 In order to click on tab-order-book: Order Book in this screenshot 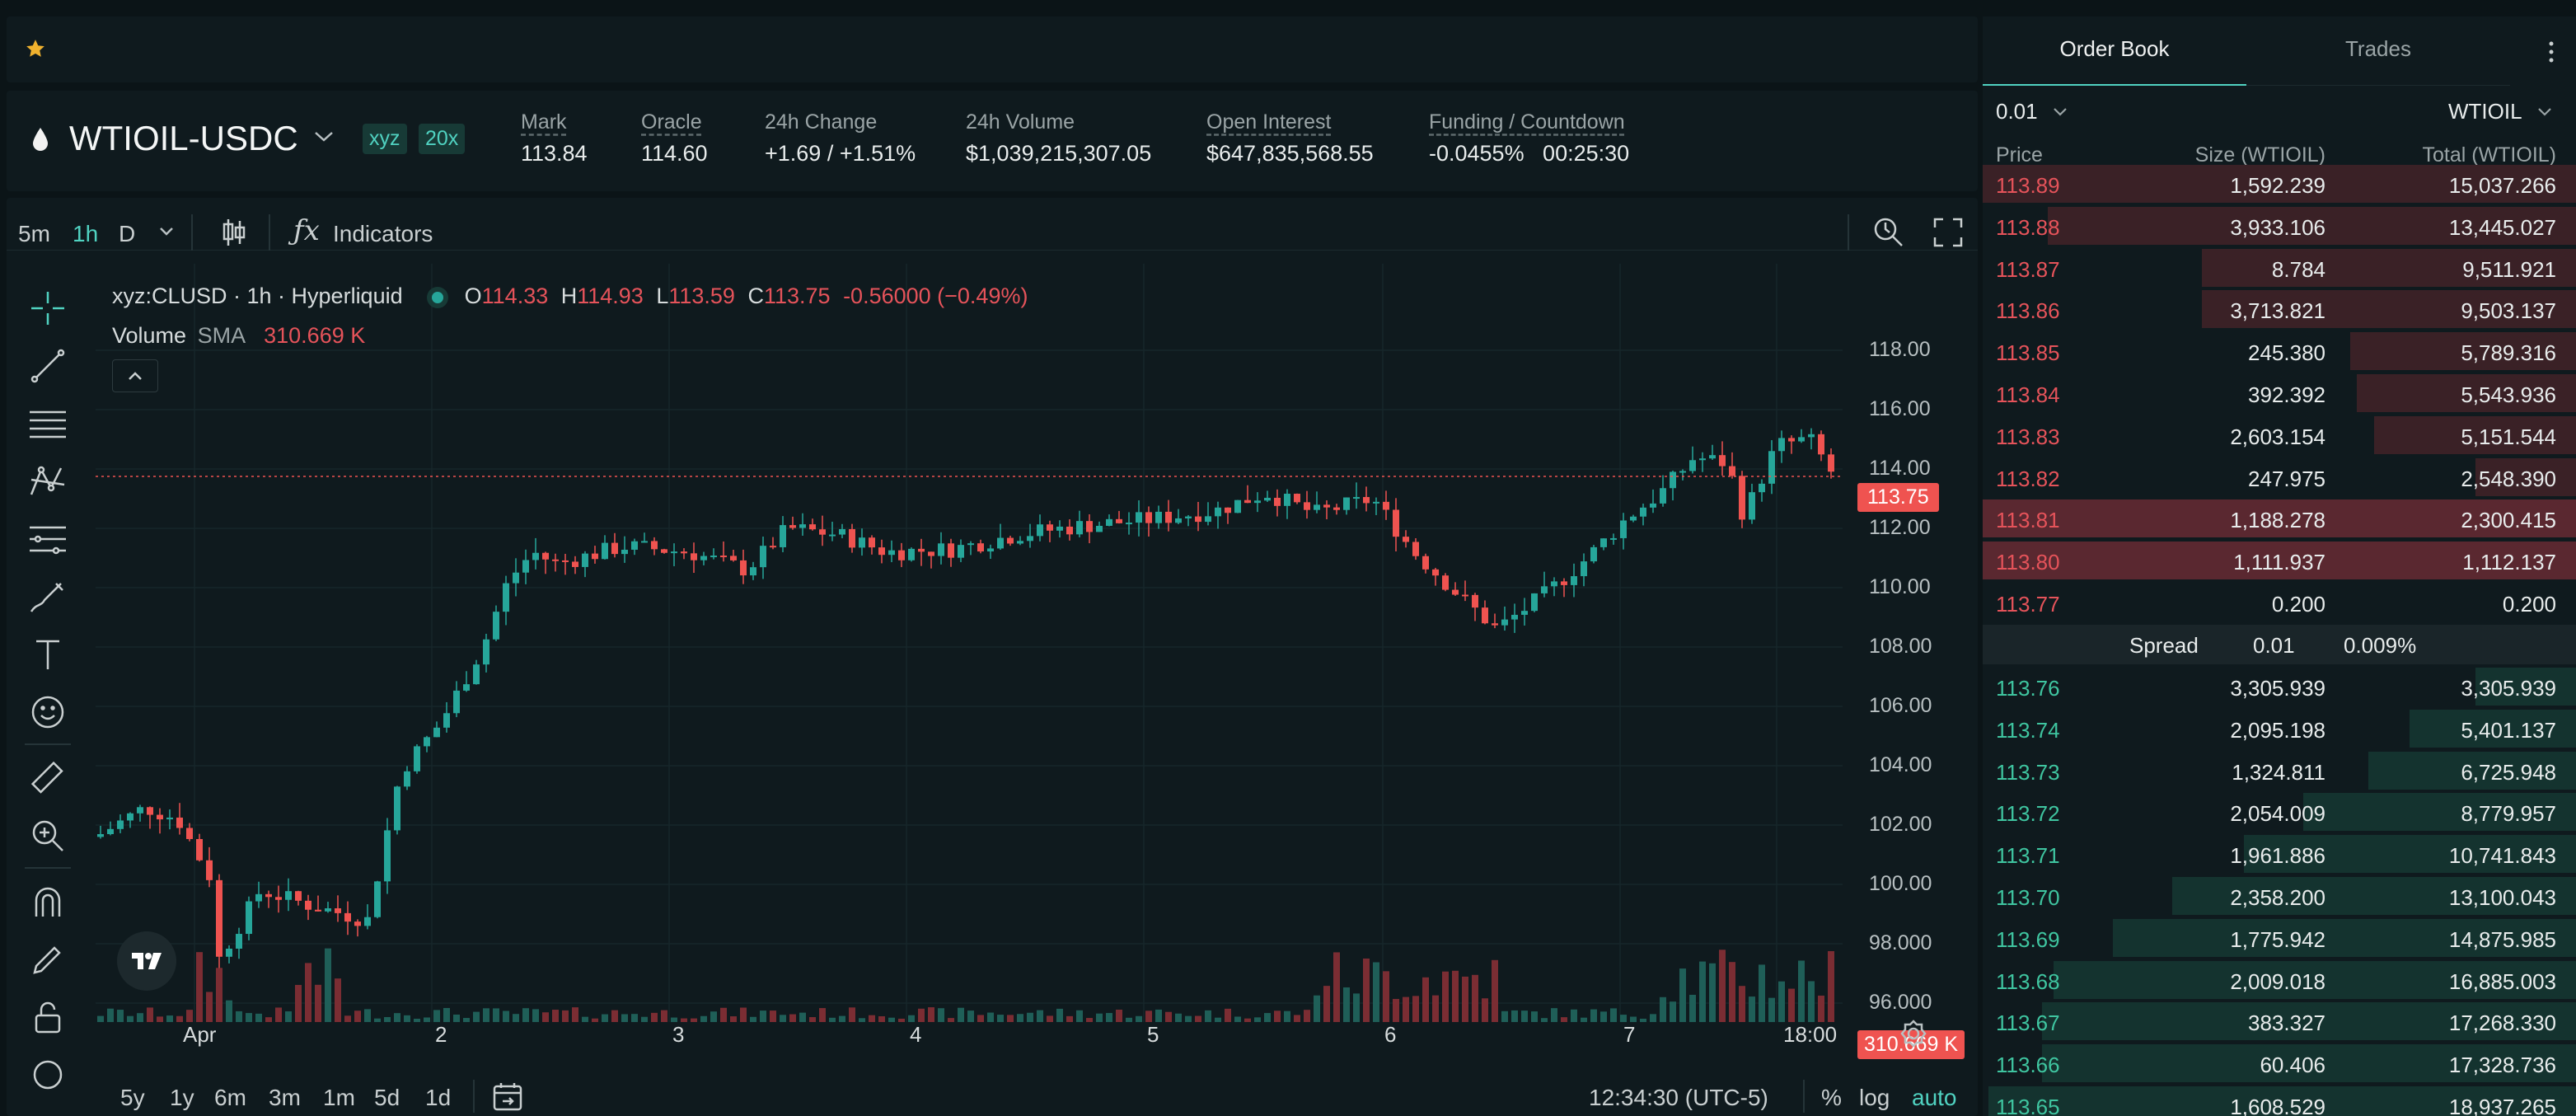, I will do `click(2114, 51)`.